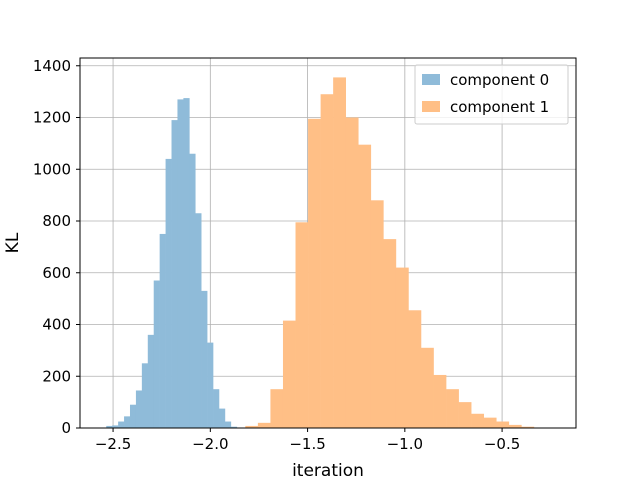 This screenshot has height=480, width=640. What do you see at coordinates (405, 444) in the screenshot?
I see `x-tick-label-3: −1.0` at bounding box center [405, 444].